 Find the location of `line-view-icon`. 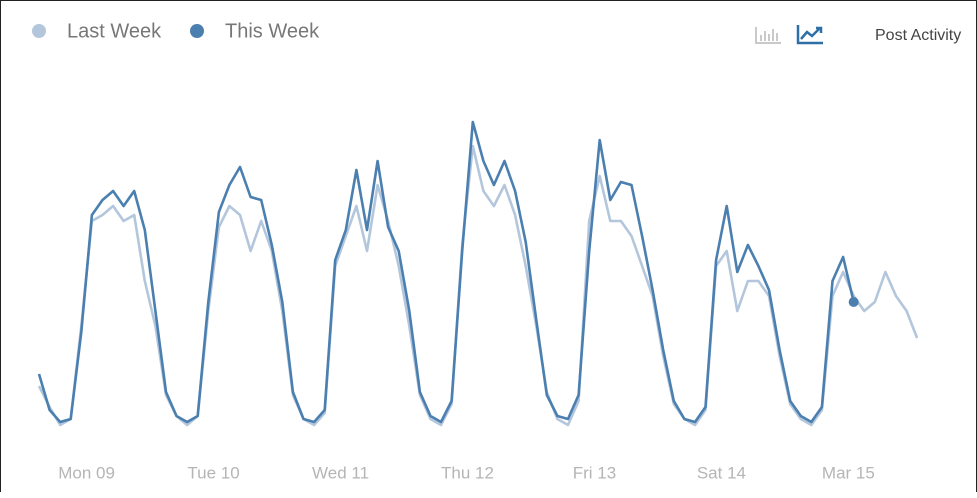

line-view-icon is located at coordinates (809, 35).